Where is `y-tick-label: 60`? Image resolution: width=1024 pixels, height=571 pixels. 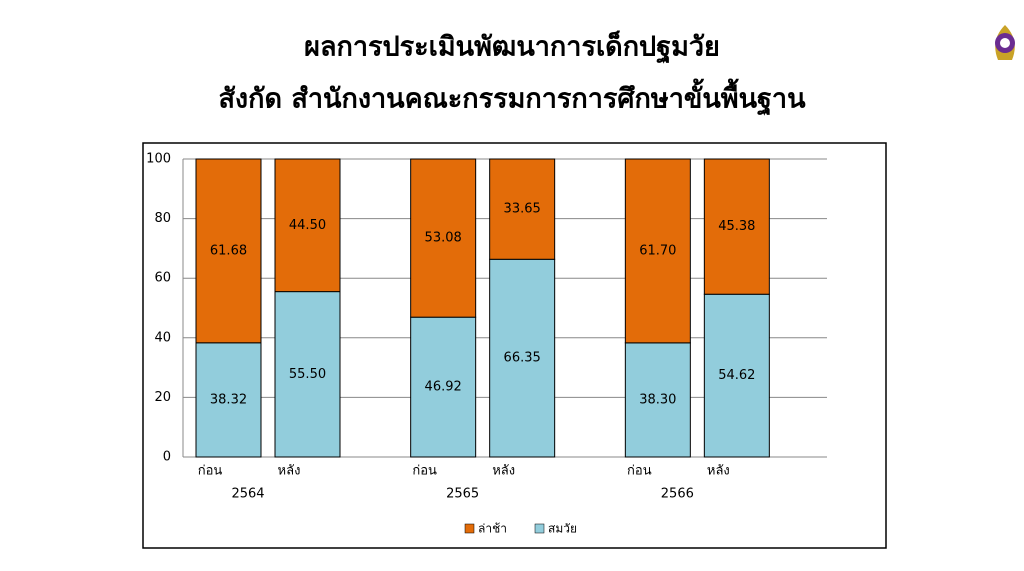
y-tick-label: 60 is located at coordinates (162, 278).